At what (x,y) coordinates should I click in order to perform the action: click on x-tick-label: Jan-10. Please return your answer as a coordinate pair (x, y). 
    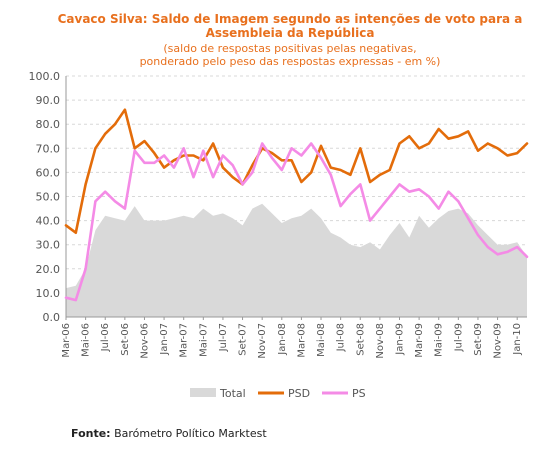
    Looking at the image, I should click on (517, 339).